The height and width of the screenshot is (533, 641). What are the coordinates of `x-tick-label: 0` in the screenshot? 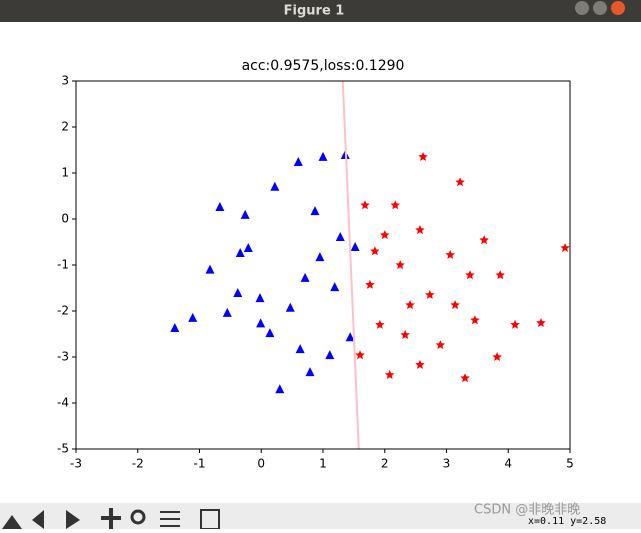 It's located at (261, 464).